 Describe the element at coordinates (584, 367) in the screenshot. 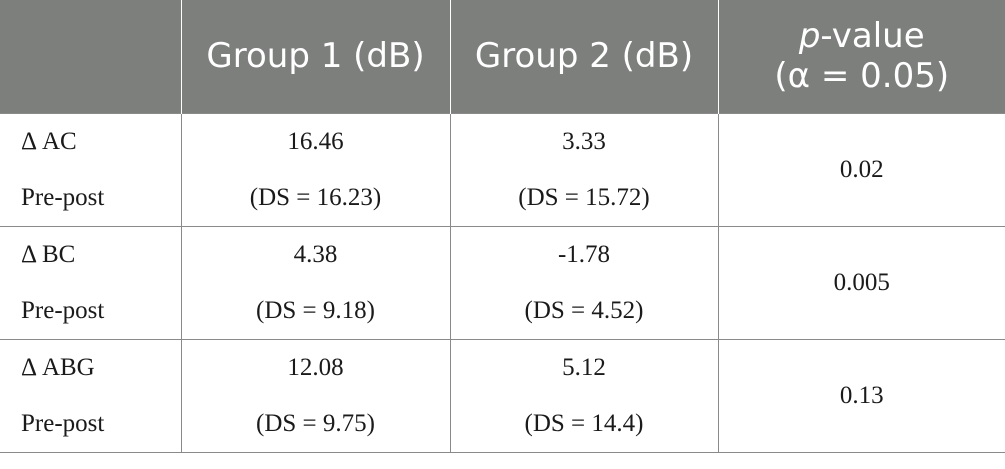

I see `group-2-value: 5.12` at that location.